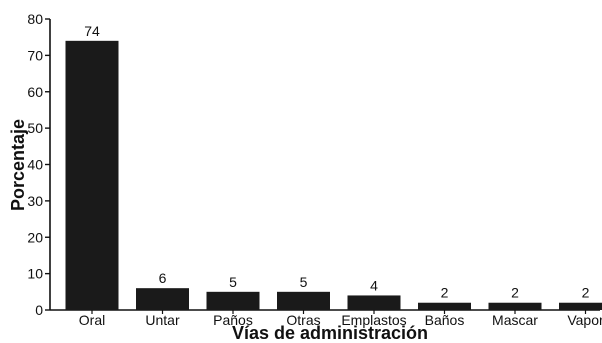 This screenshot has height=343, width=602. I want to click on x-category-label: Oral, so click(92, 320).